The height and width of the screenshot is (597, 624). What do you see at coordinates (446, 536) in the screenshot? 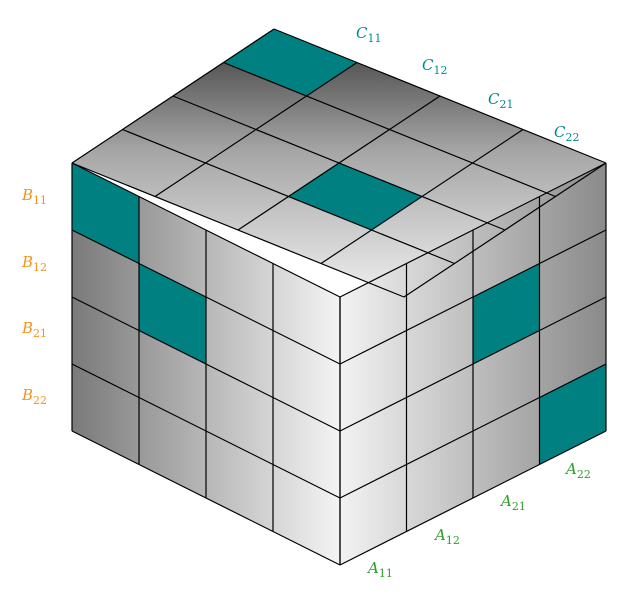
I see `label-a12: A12` at bounding box center [446, 536].